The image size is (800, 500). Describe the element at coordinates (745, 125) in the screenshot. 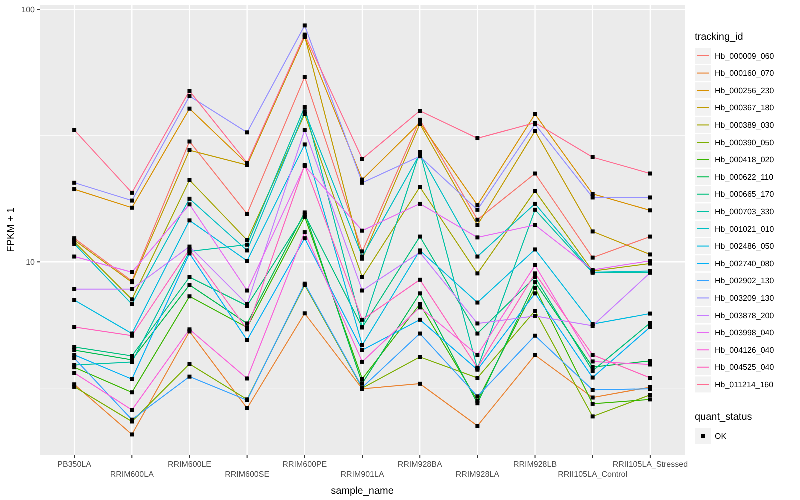

I see `legend-label: Hb_000389_030` at that location.